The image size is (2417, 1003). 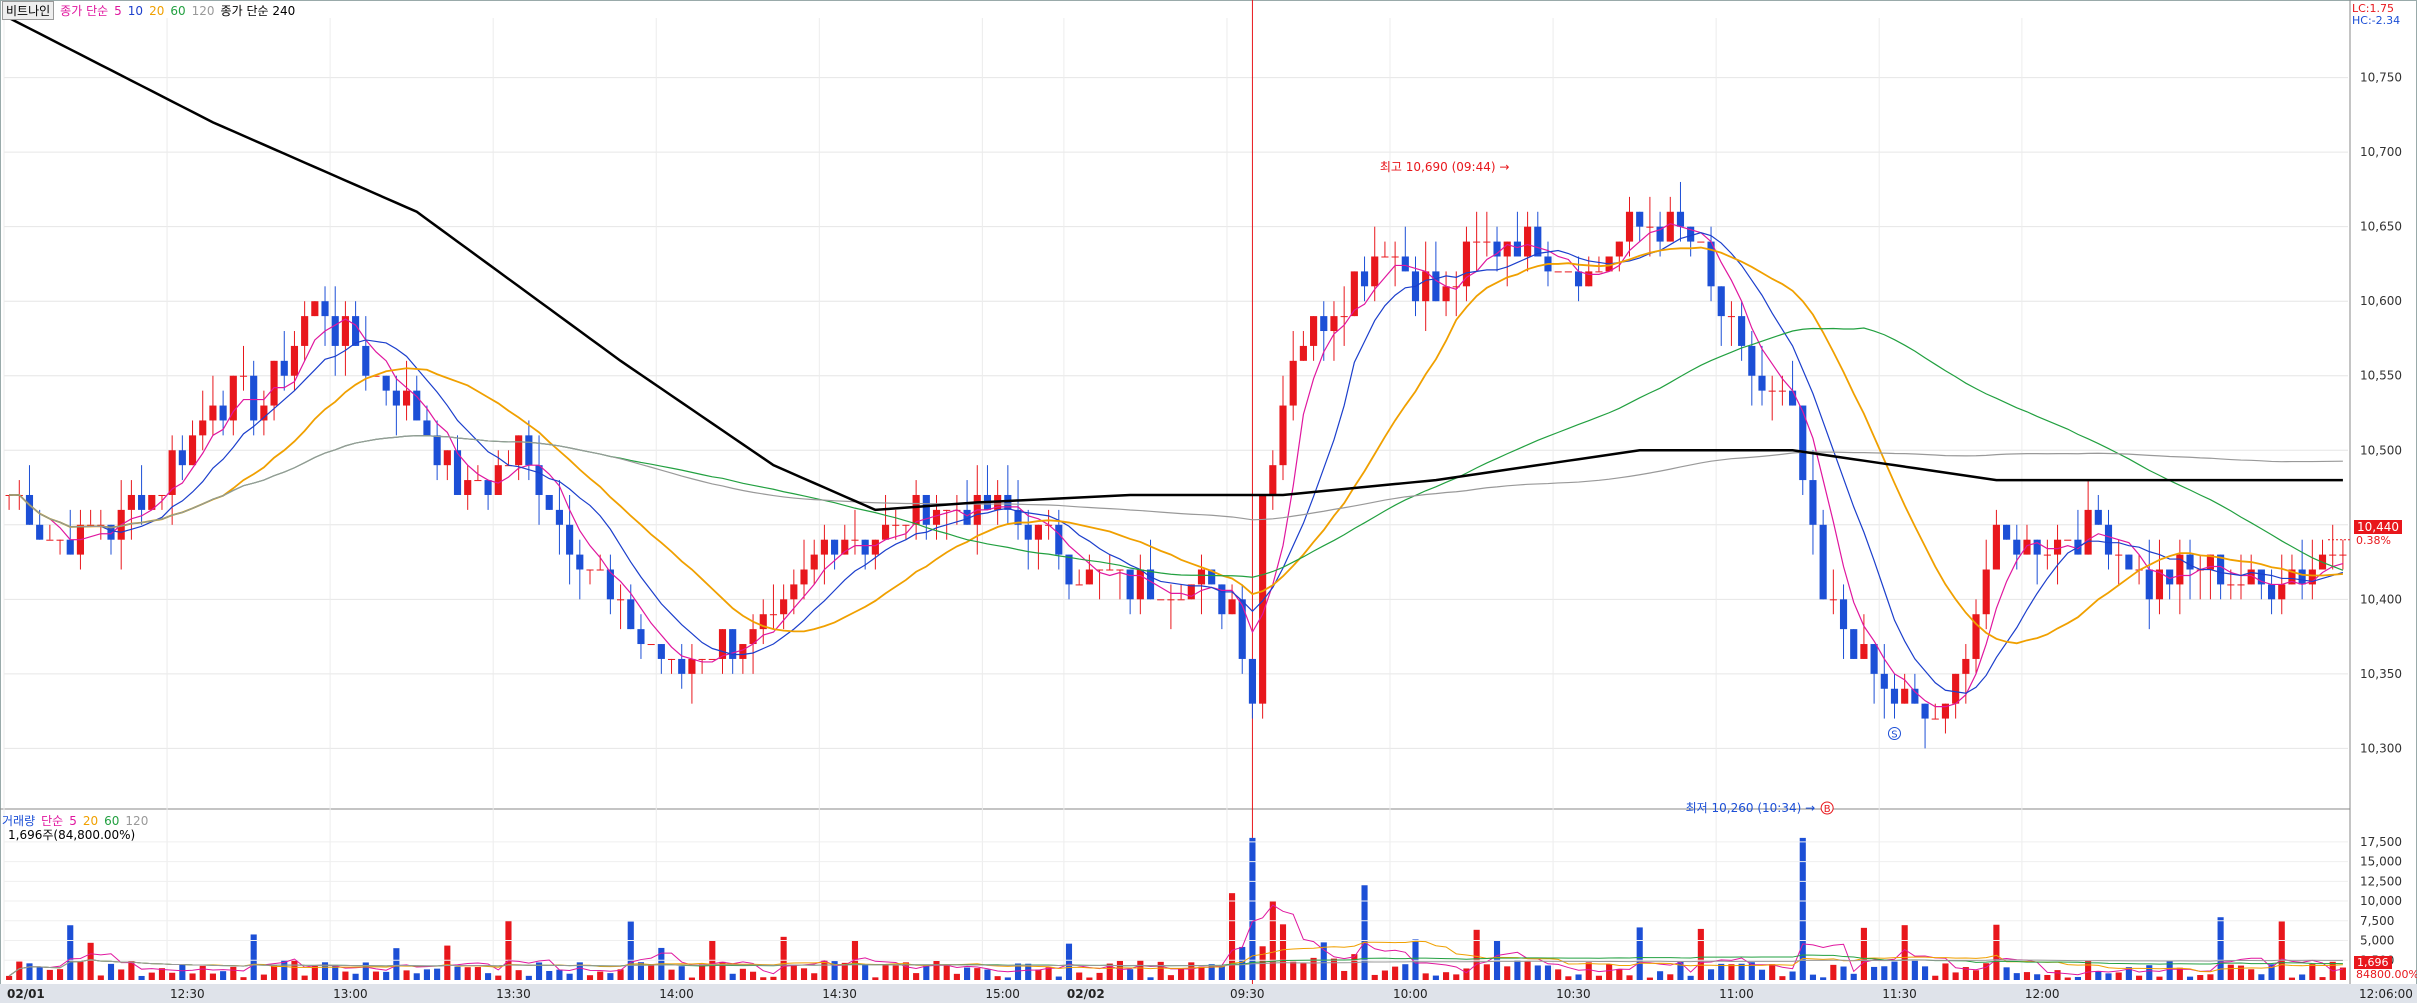 What do you see at coordinates (2373, 962) in the screenshot?
I see `current-volume-tag: 1,696` at bounding box center [2373, 962].